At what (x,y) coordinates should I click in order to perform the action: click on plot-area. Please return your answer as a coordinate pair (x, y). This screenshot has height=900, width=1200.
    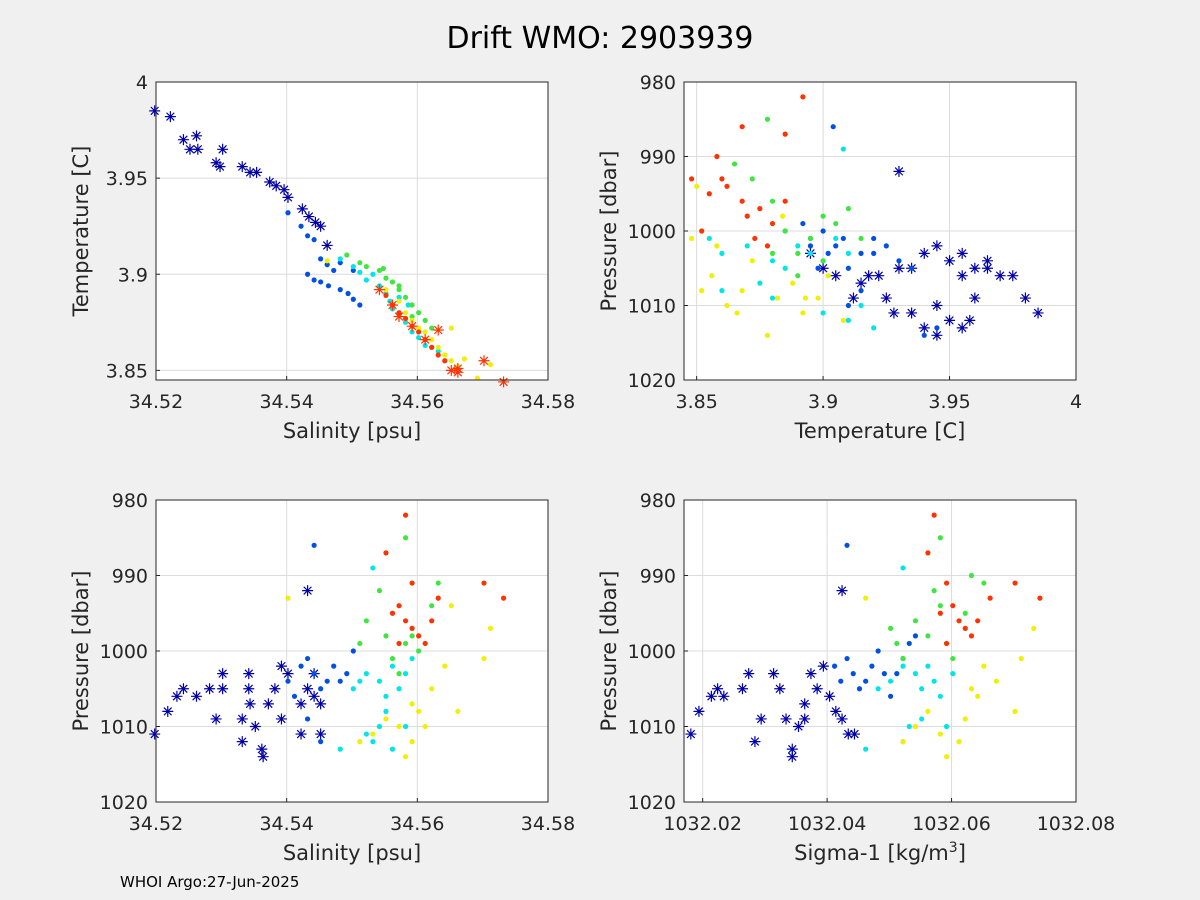
    Looking at the image, I should click on (352, 231).